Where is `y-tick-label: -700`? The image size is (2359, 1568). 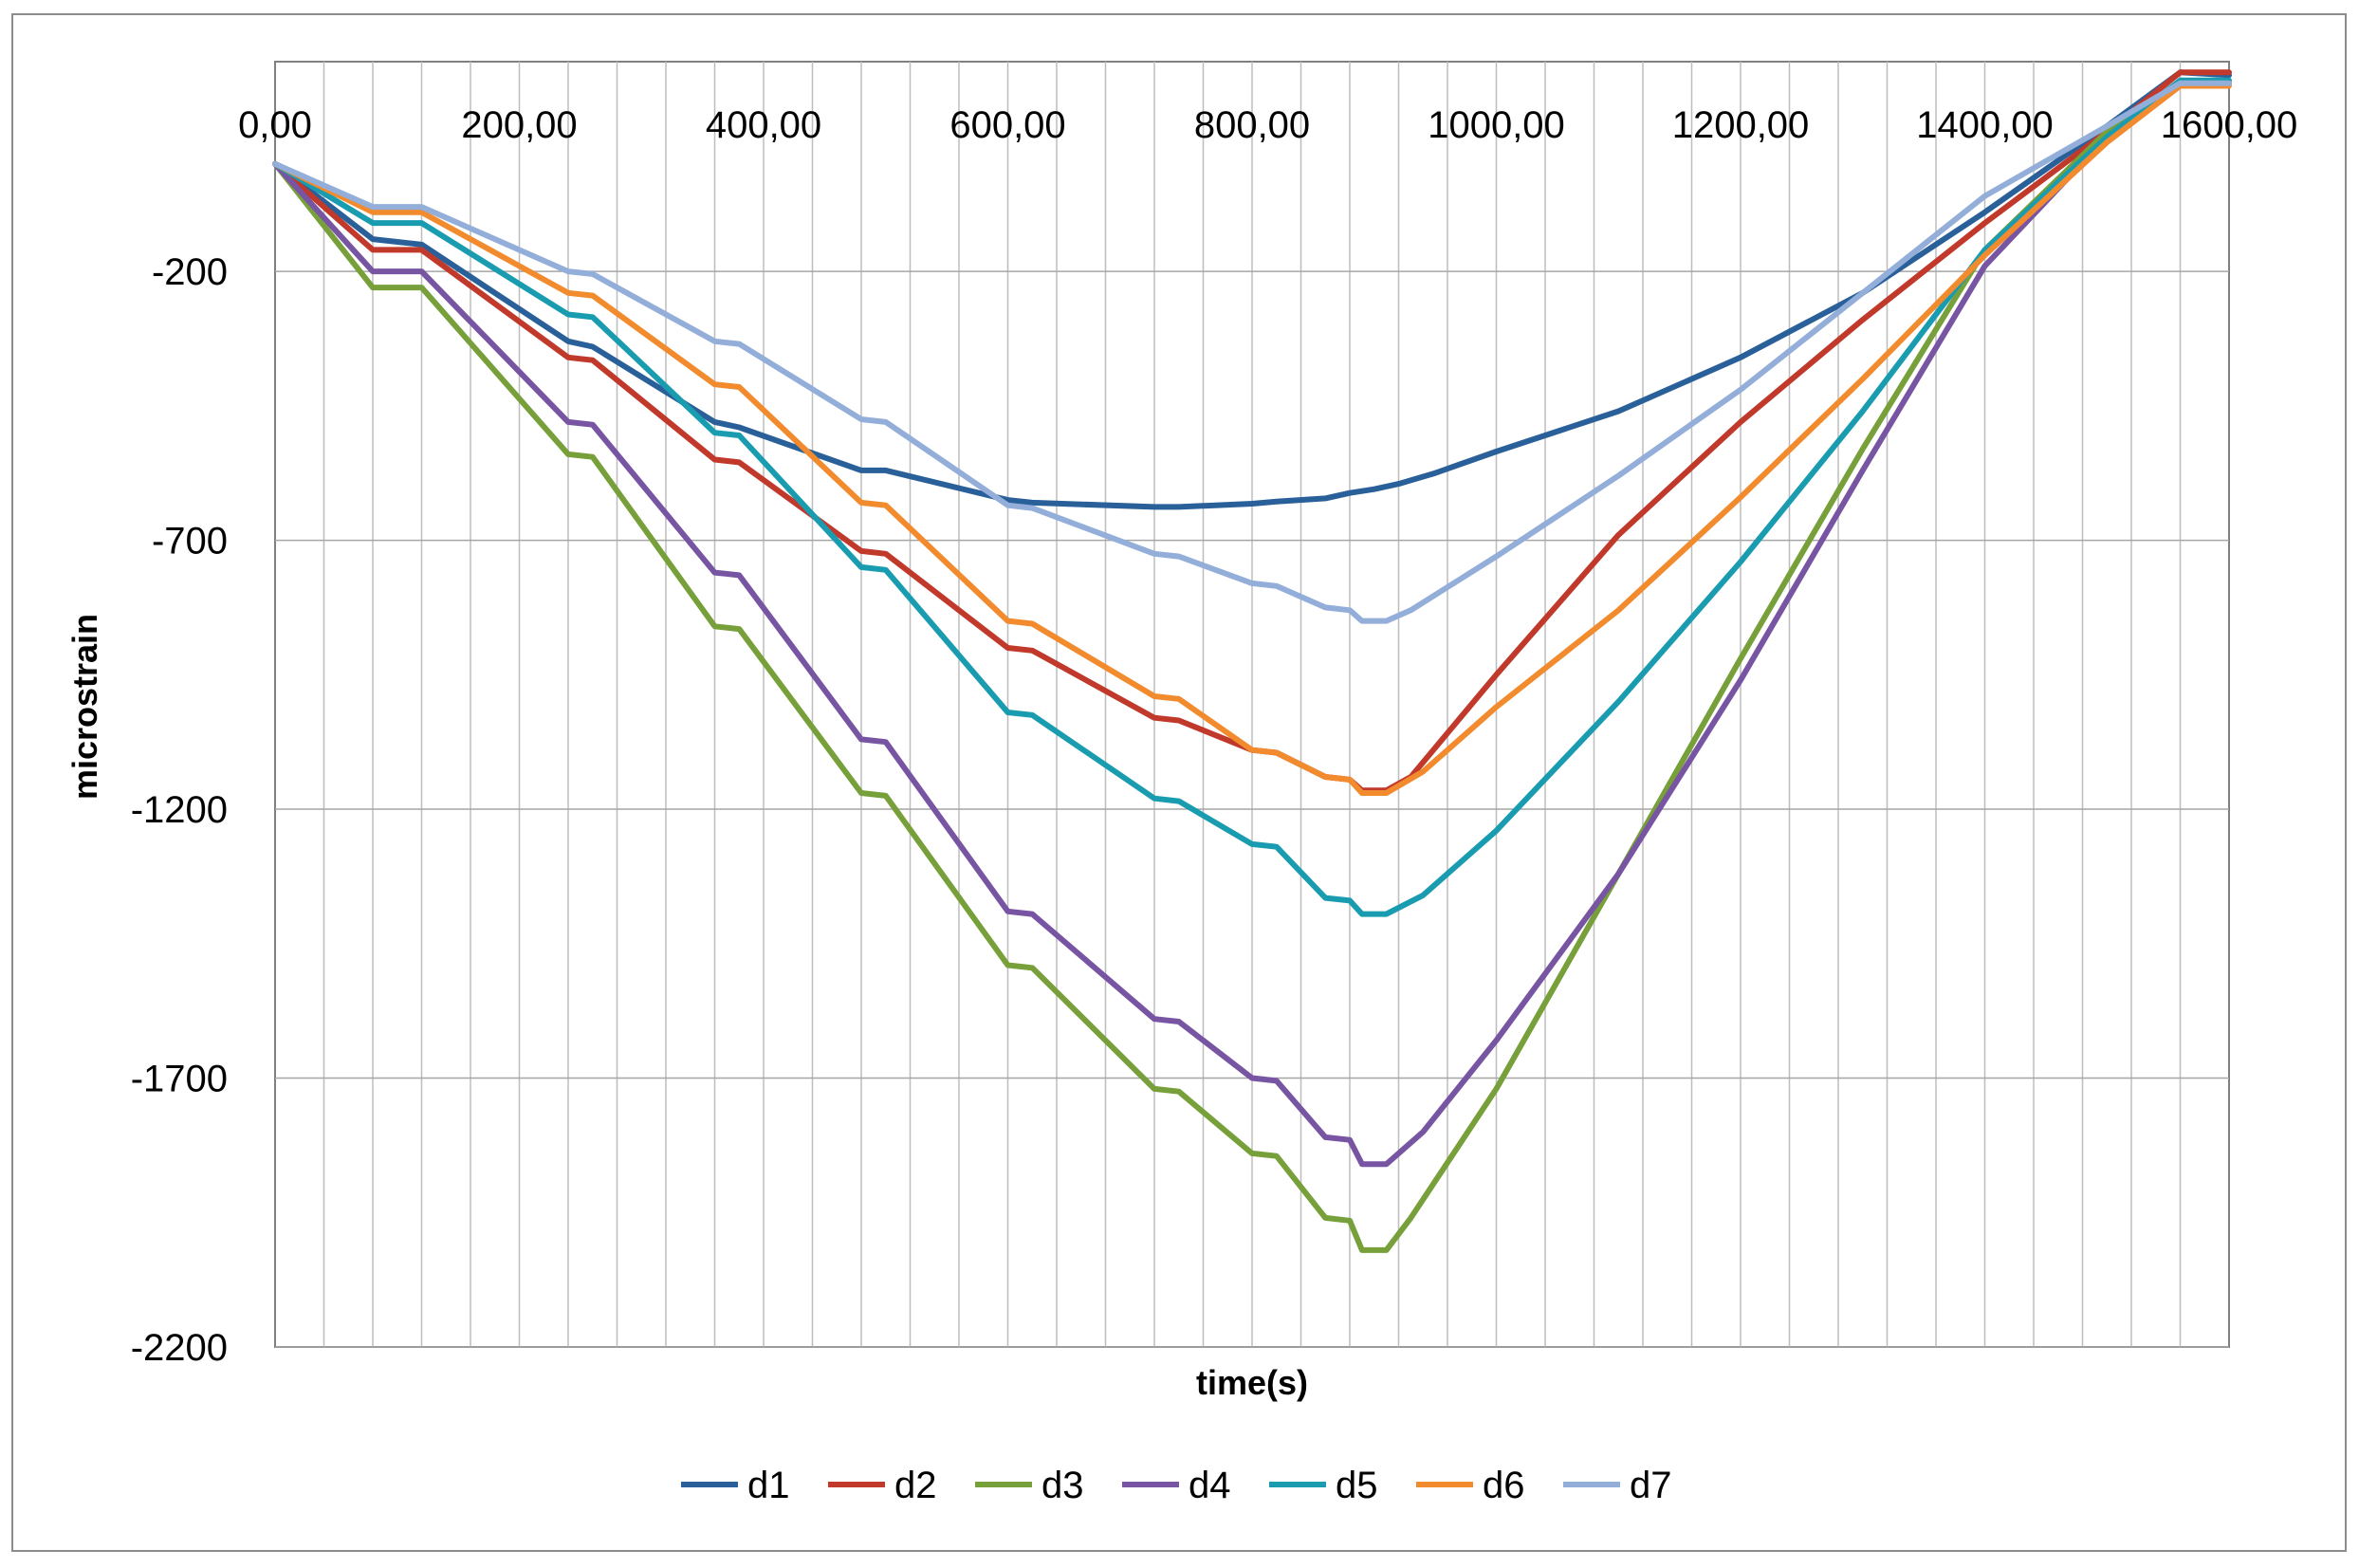
y-tick-label: -700 is located at coordinates (190, 542).